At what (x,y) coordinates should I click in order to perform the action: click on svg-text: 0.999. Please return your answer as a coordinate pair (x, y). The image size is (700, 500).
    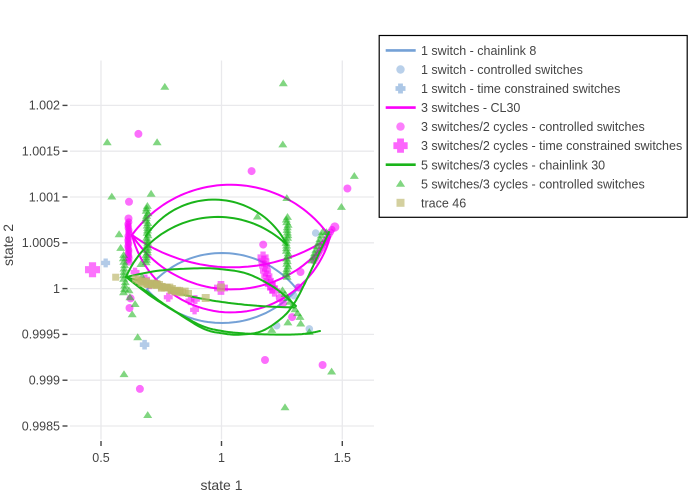
    Looking at the image, I should click on (44, 381).